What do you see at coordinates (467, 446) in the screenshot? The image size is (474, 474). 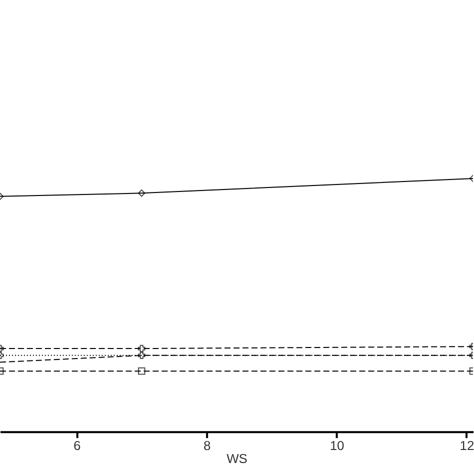 I see `x-tick-label: 12` at bounding box center [467, 446].